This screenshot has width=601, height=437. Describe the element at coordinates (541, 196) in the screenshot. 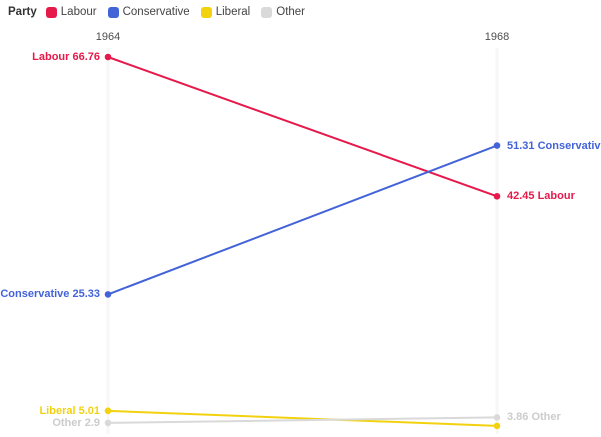

I see `labour-end-label: 42.45 Labour` at that location.